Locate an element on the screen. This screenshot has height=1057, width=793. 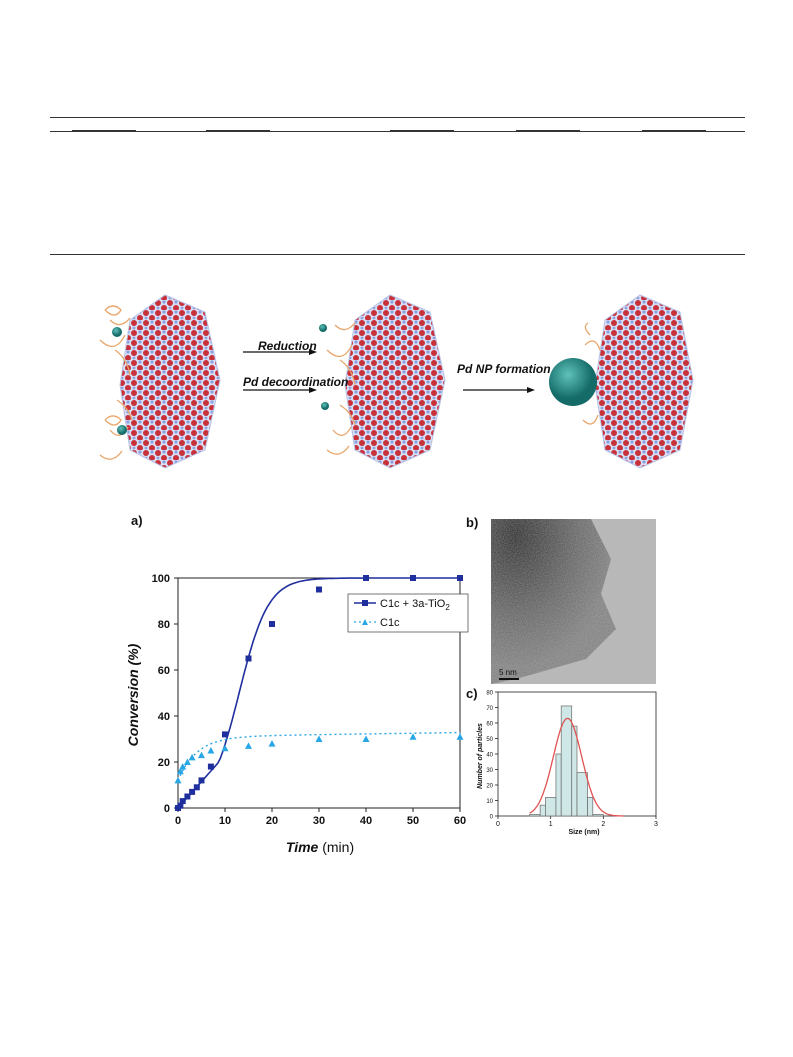
scheme-step2: Pd NP formation is located at coordinates (504, 369).